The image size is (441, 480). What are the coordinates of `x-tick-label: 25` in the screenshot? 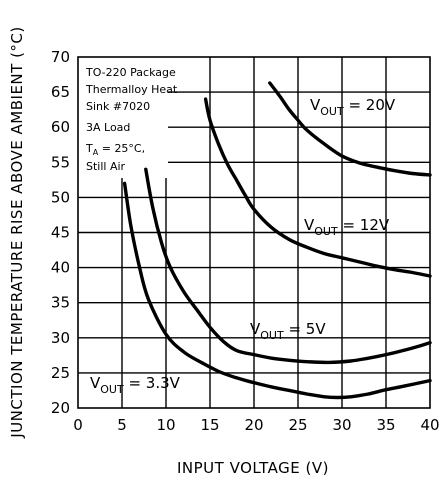 It's located at (297, 425).